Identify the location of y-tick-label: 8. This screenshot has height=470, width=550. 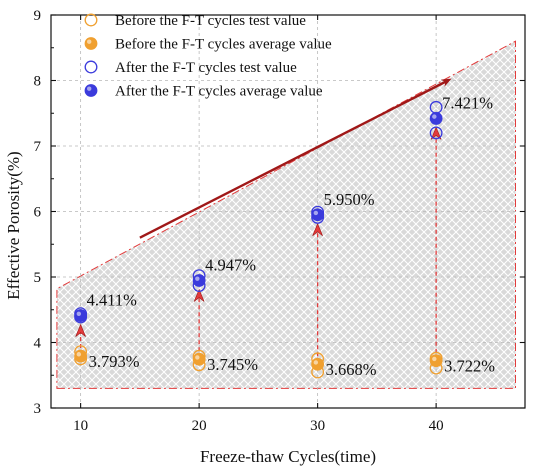
(38, 82).